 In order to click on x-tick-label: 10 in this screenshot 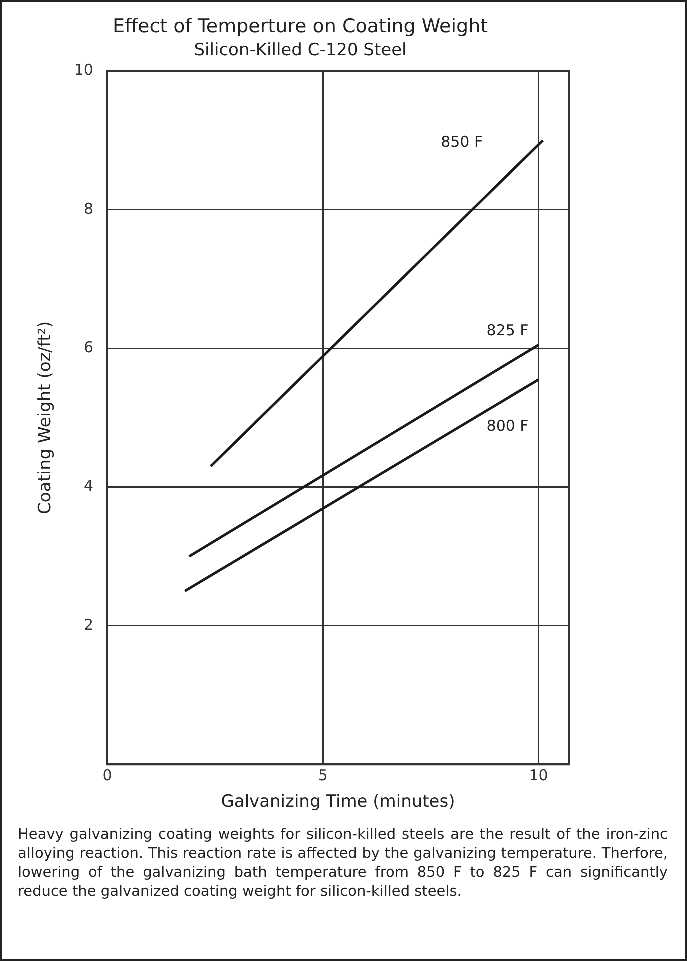, I will do `click(538, 775)`.